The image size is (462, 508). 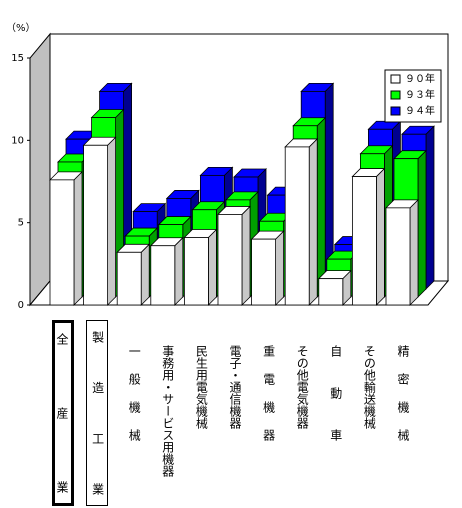 What do you see at coordinates (235, 387) in the screenshot?
I see `x-tick-label: 電子・通信機器` at bounding box center [235, 387].